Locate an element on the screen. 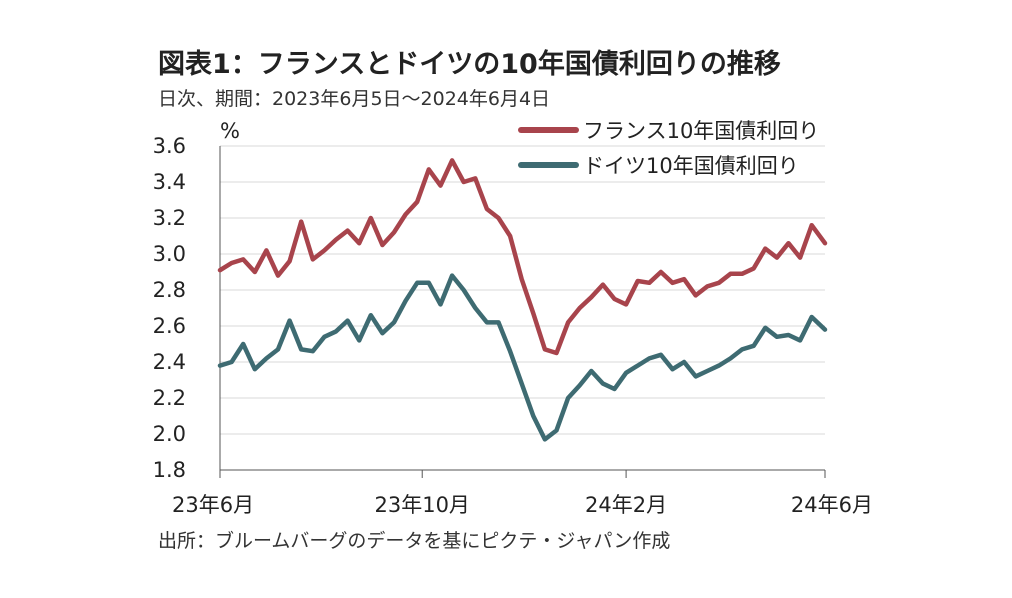  y-tick-label: 2.2 is located at coordinates (169, 398).